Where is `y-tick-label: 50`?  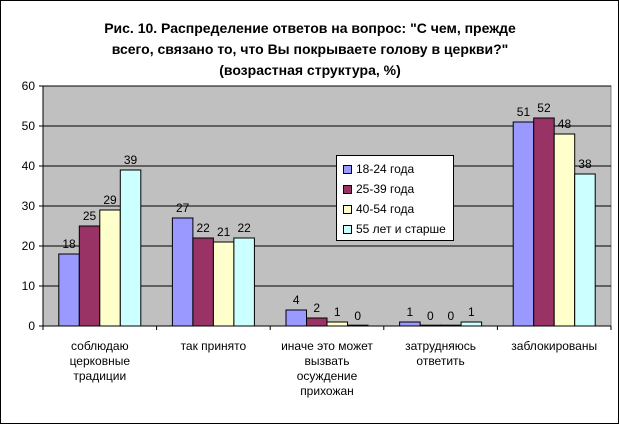 y-tick-label: 50 is located at coordinates (29, 126).